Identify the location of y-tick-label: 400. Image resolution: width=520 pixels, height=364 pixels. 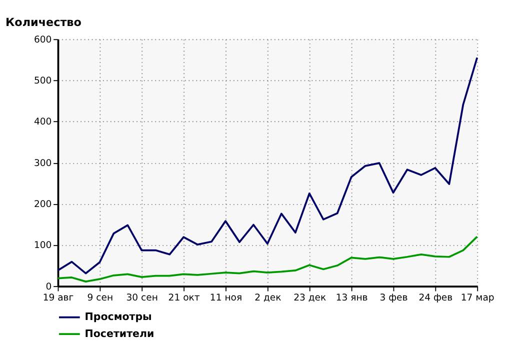
(43, 122).